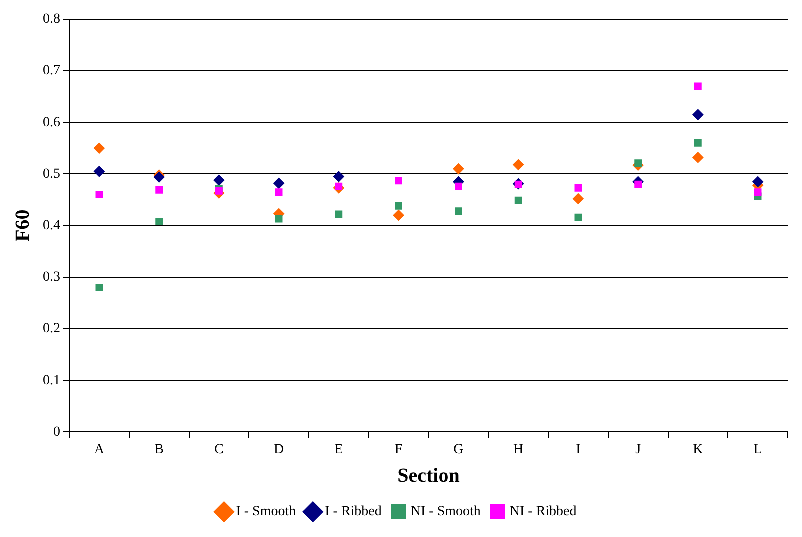  What do you see at coordinates (339, 450) in the screenshot?
I see `x-tick-label: E` at bounding box center [339, 450].